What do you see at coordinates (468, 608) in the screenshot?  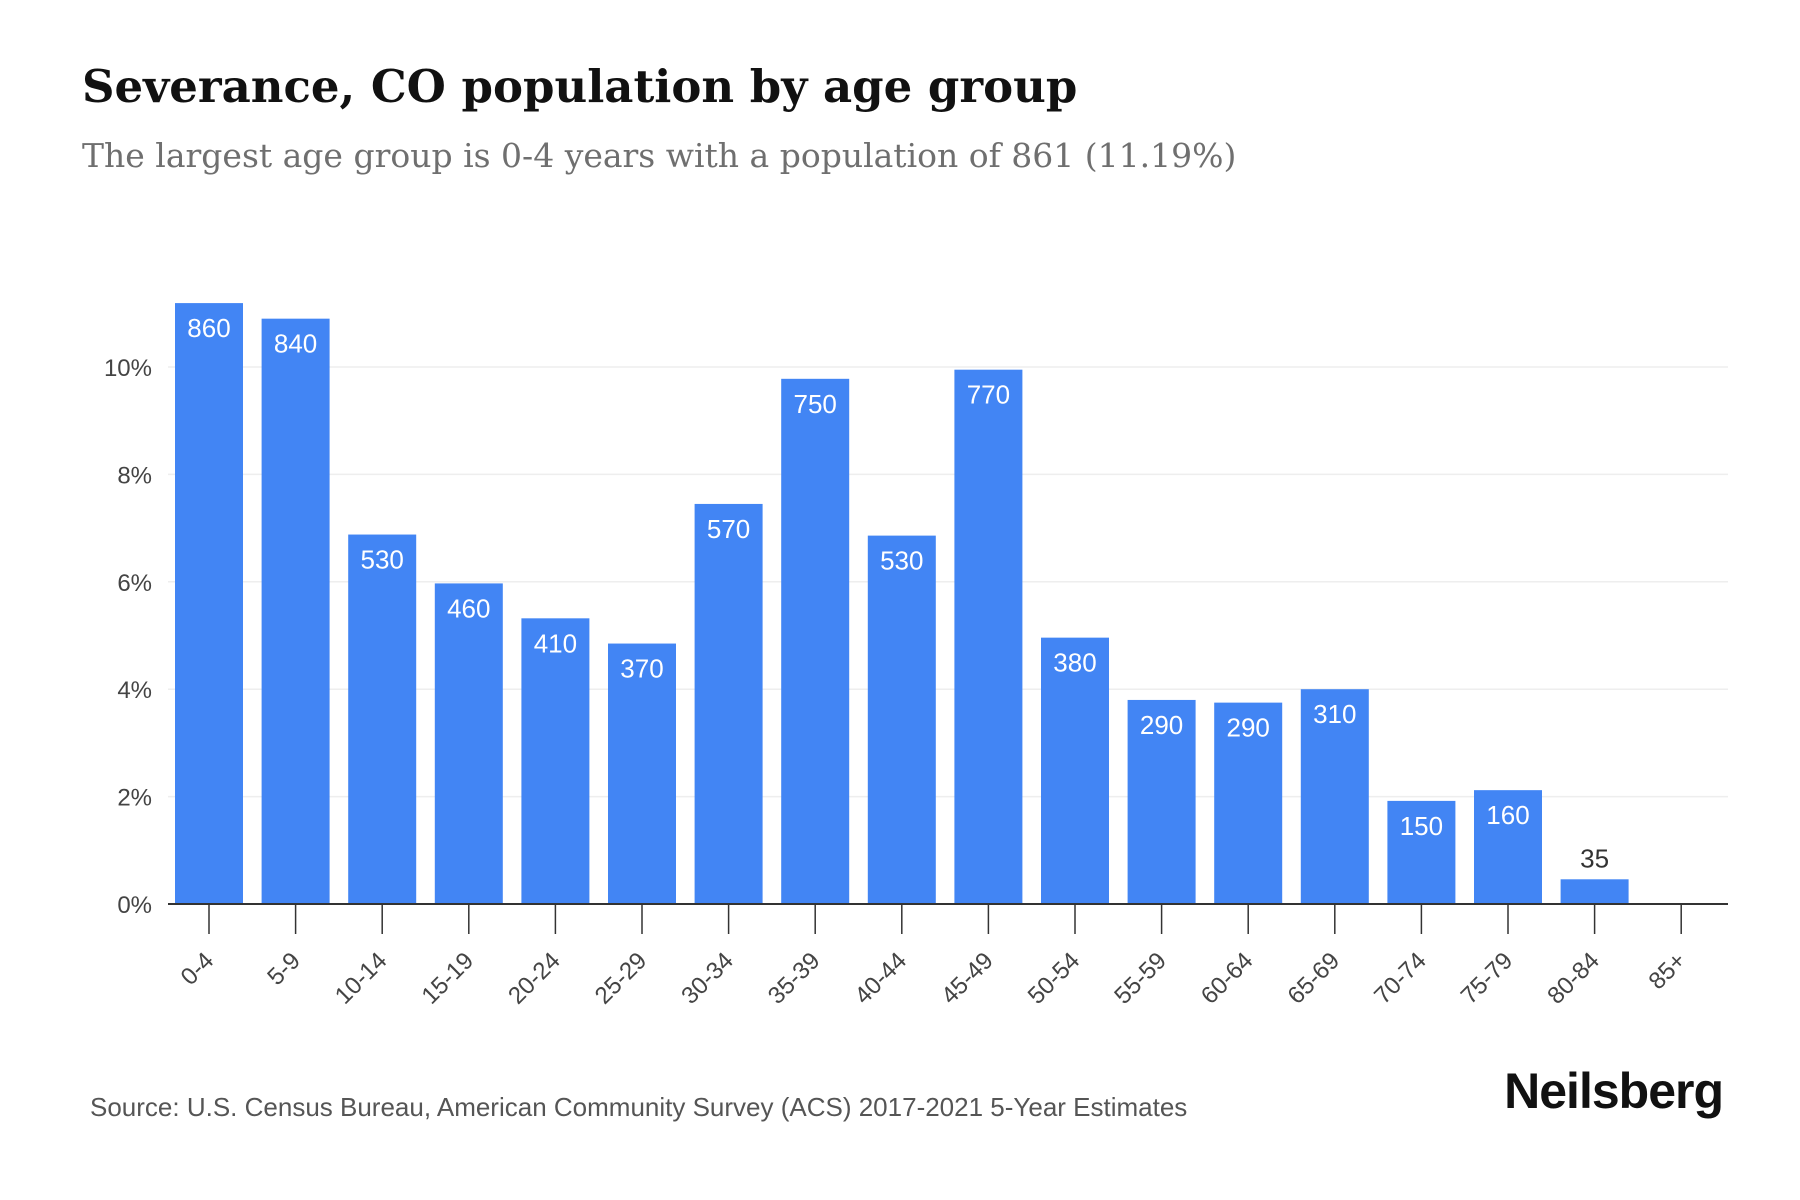 I see `data-label-15-19: 460` at bounding box center [468, 608].